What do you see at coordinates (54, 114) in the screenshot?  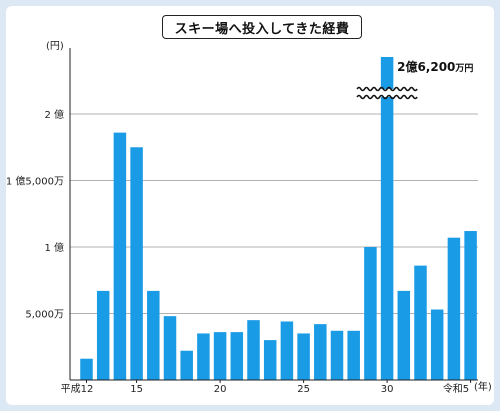 I see `y-tick-label: 2 億` at bounding box center [54, 114].